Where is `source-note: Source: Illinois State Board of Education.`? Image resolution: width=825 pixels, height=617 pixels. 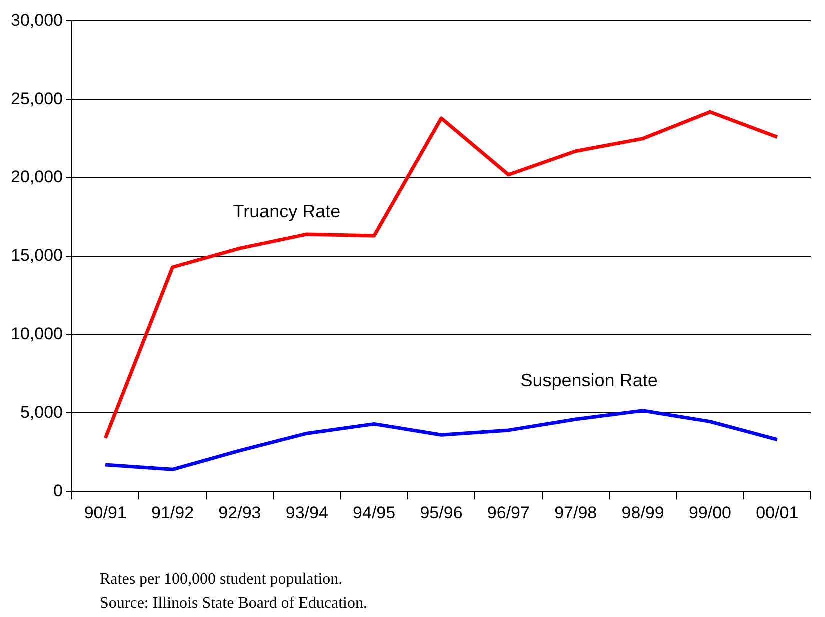 source-note: Source: Illinois State Board of Education. is located at coordinates (234, 604).